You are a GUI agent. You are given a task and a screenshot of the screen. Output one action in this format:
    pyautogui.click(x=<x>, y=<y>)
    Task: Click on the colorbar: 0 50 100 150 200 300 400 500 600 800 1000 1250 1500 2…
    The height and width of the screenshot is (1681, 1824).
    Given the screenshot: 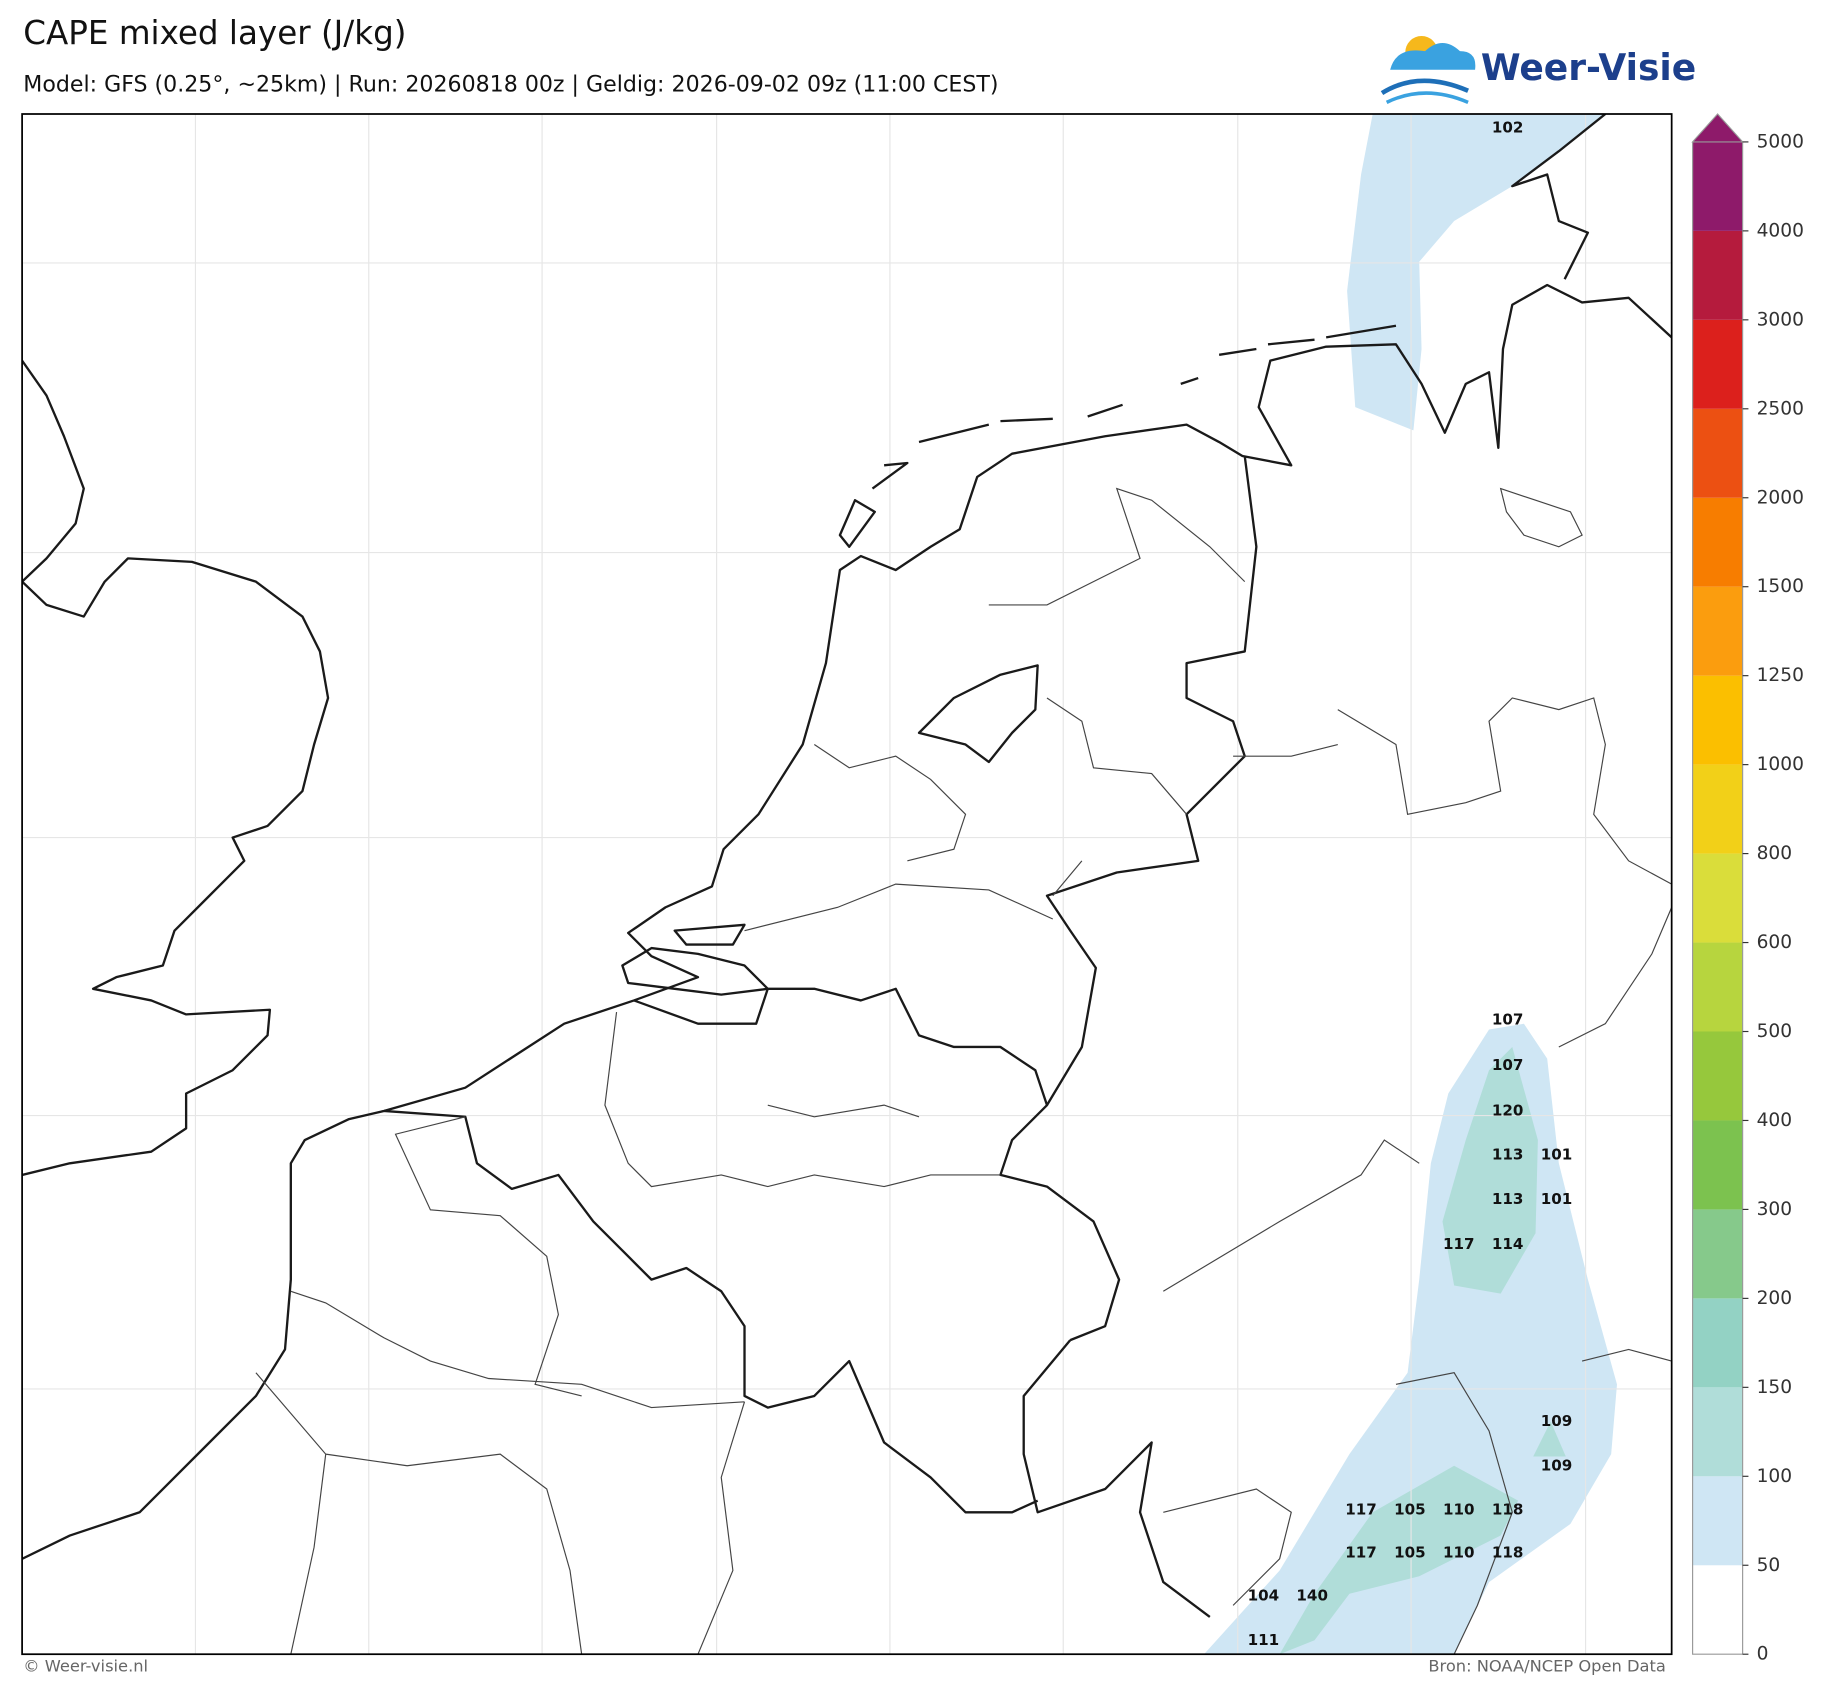 What is the action you would take?
    pyautogui.click(x=1747, y=889)
    